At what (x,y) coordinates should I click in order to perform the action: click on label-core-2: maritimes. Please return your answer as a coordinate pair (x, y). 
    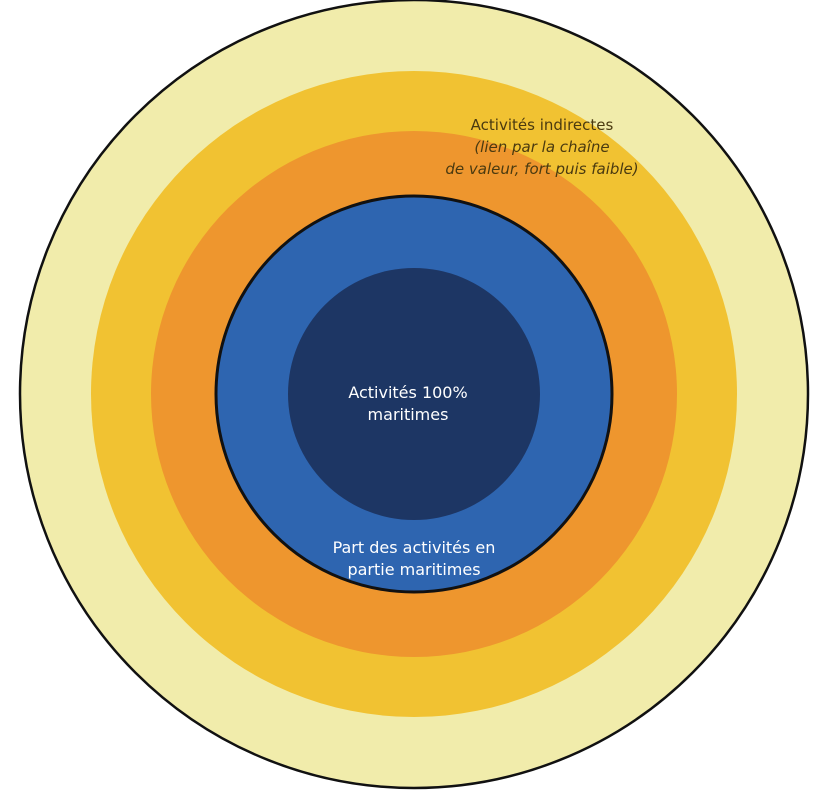
    Looking at the image, I should click on (408, 414).